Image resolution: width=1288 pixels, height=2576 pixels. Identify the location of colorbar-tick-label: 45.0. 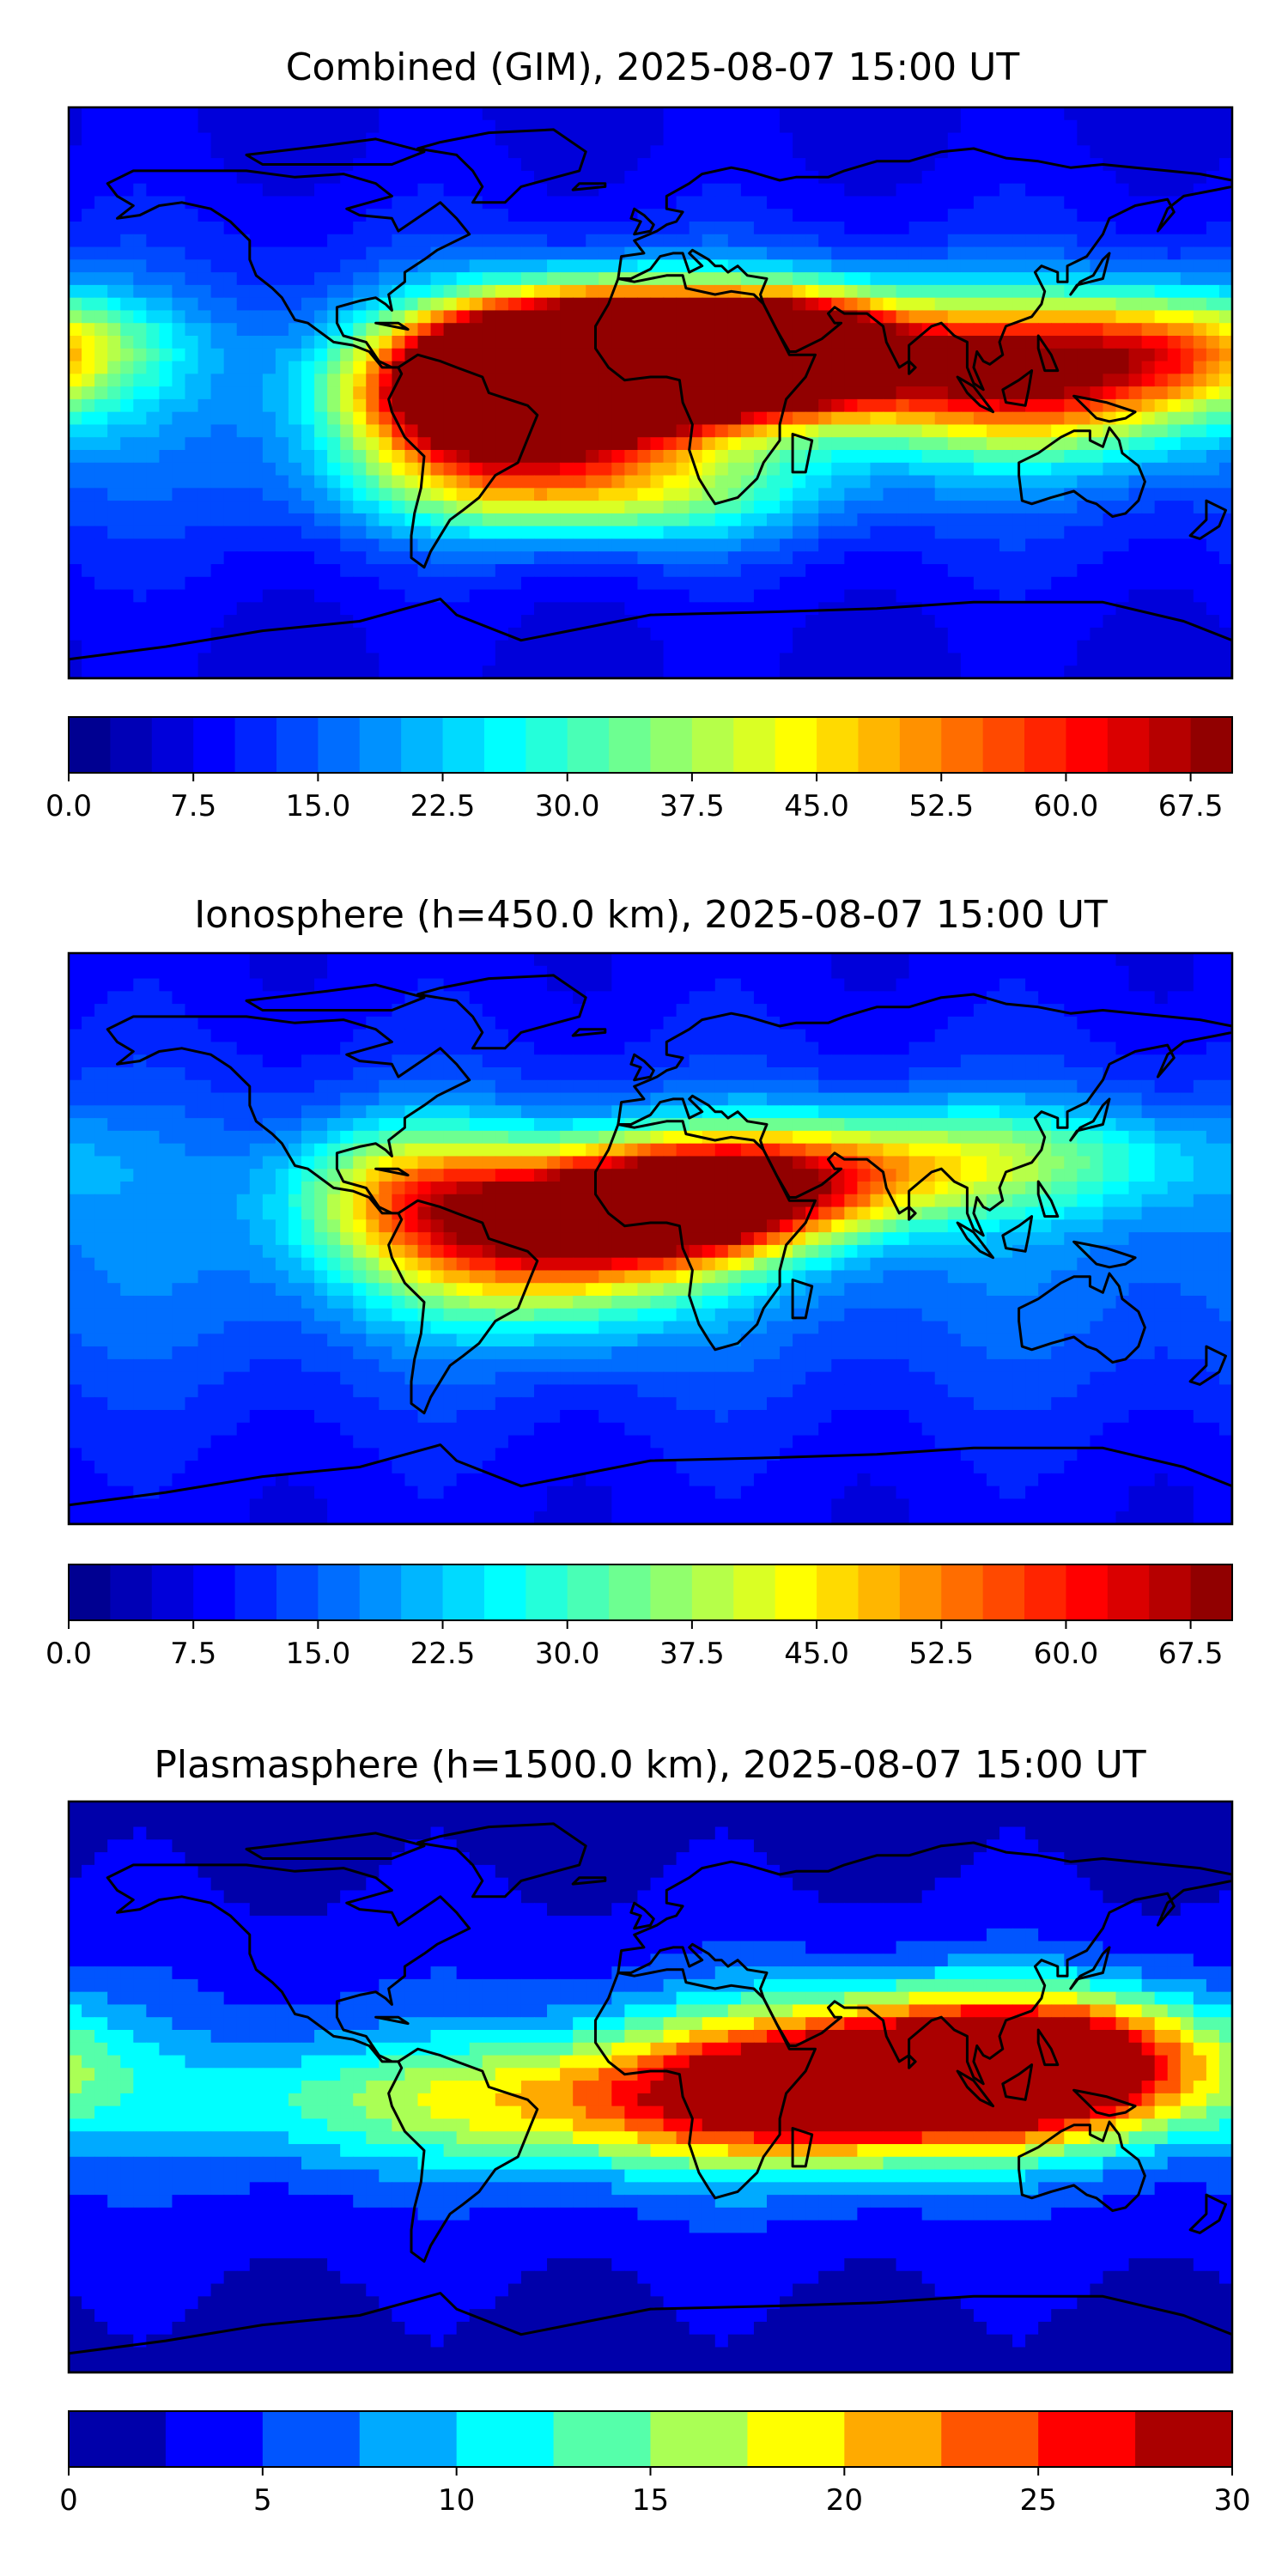
(817, 806).